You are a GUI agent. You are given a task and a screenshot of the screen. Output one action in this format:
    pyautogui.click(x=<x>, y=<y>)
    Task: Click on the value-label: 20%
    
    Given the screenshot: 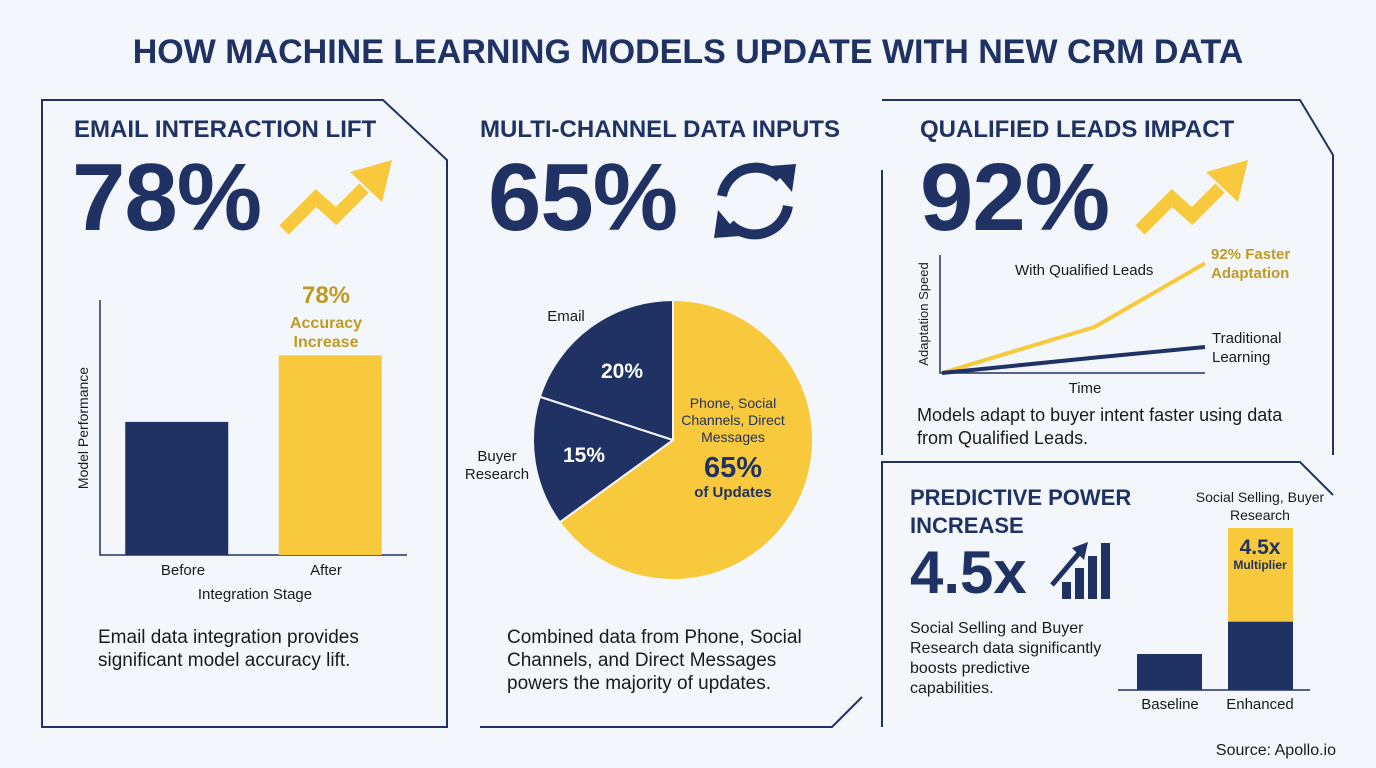 What is the action you would take?
    pyautogui.click(x=622, y=371)
    